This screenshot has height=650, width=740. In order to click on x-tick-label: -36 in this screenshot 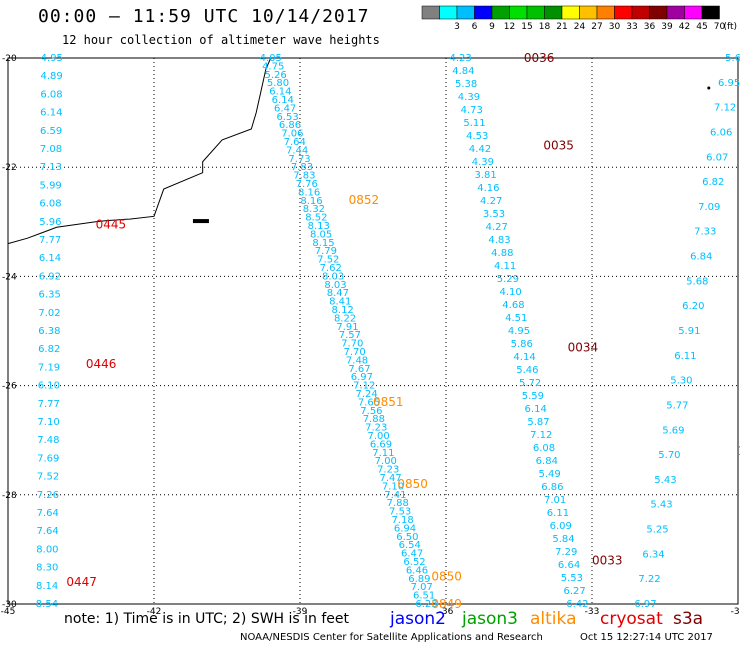, I will do `click(446, 612)`.